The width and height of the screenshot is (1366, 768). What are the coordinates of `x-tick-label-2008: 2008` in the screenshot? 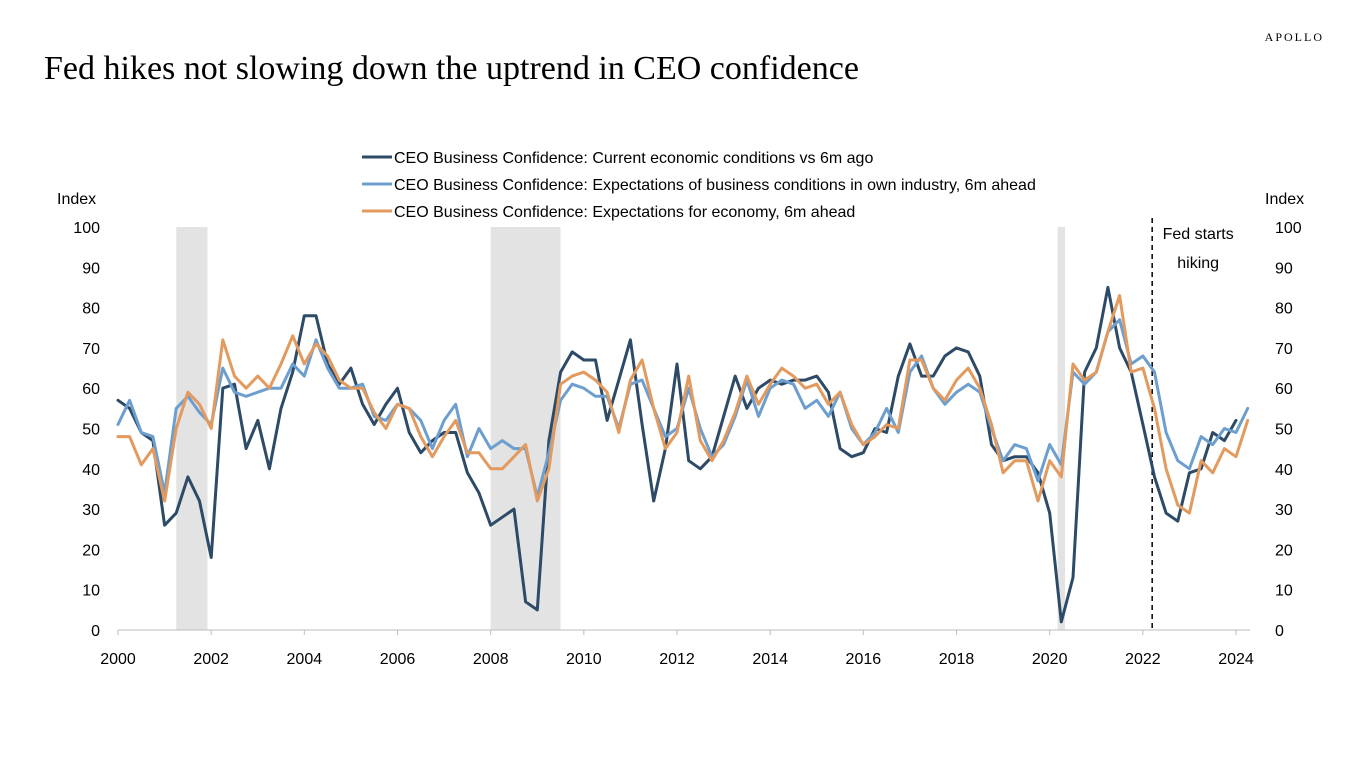 It's located at (491, 659).